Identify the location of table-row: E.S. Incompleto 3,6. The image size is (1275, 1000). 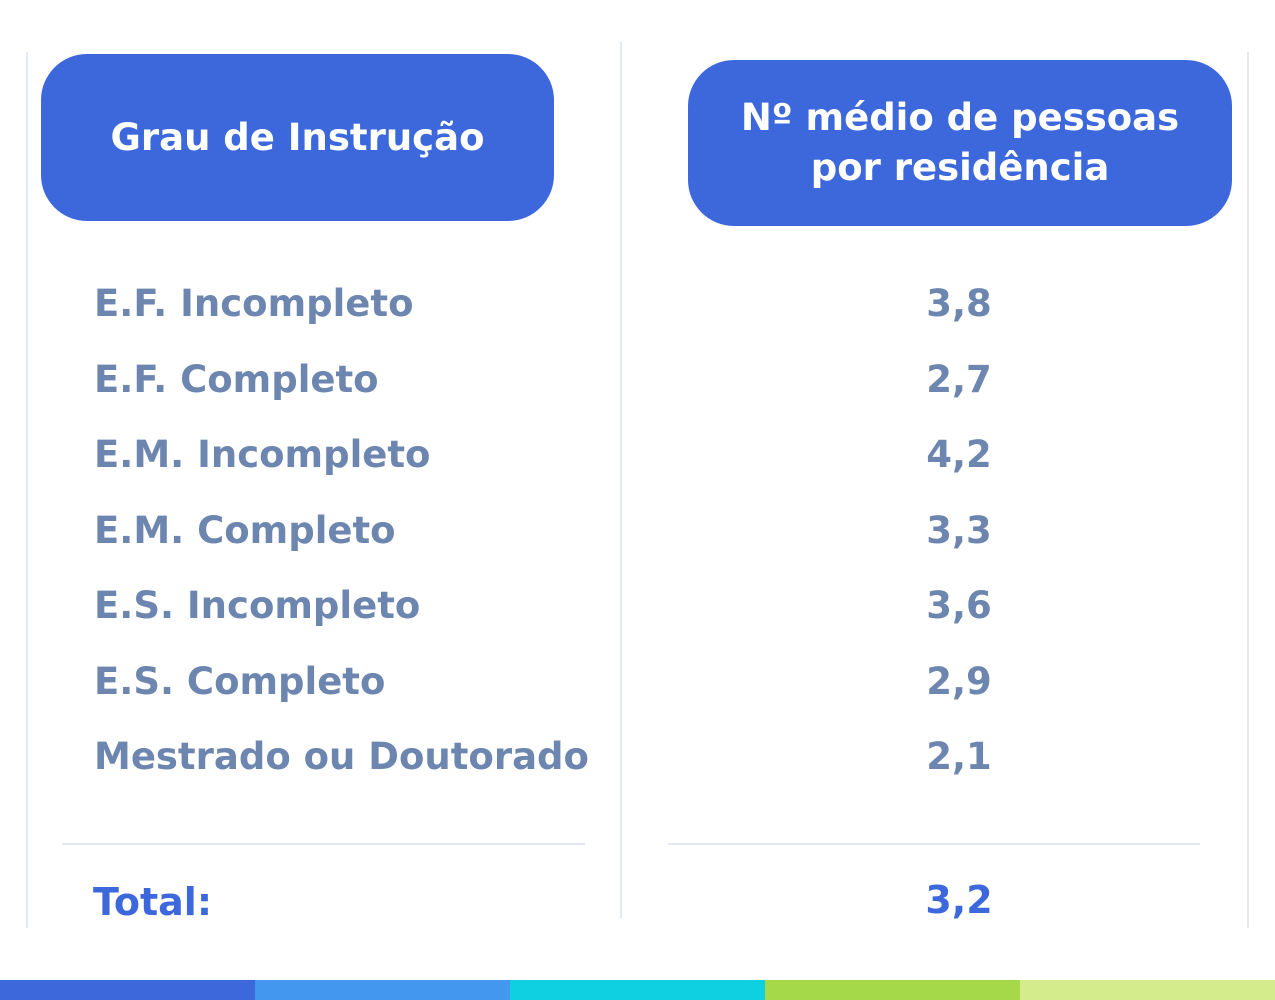
(637, 610).